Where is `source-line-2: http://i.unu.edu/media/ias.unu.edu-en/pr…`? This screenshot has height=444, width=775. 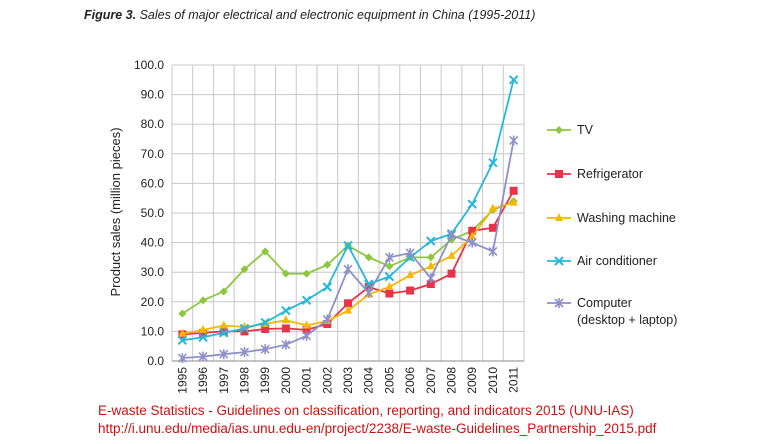 source-line-2: http://i.unu.edu/media/ias.unu.edu-en/pr… is located at coordinates (377, 428).